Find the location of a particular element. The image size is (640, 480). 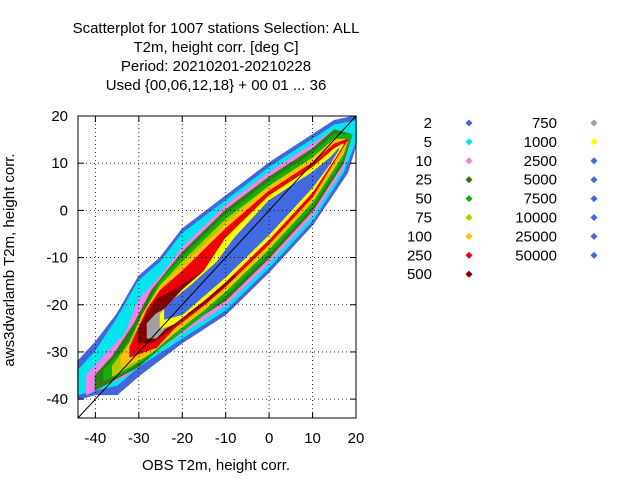

legend-label-5: 5 is located at coordinates (428, 142).